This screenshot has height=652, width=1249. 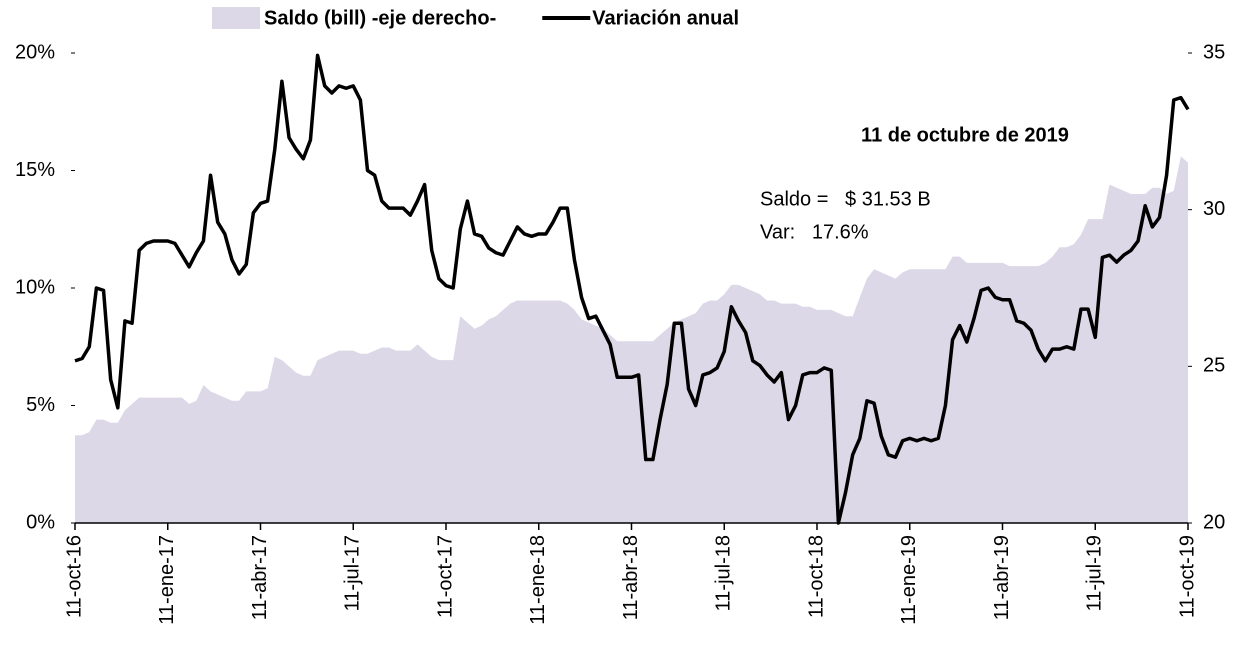 I want to click on x-tick-label: 11-oct-18, so click(x=816, y=576).